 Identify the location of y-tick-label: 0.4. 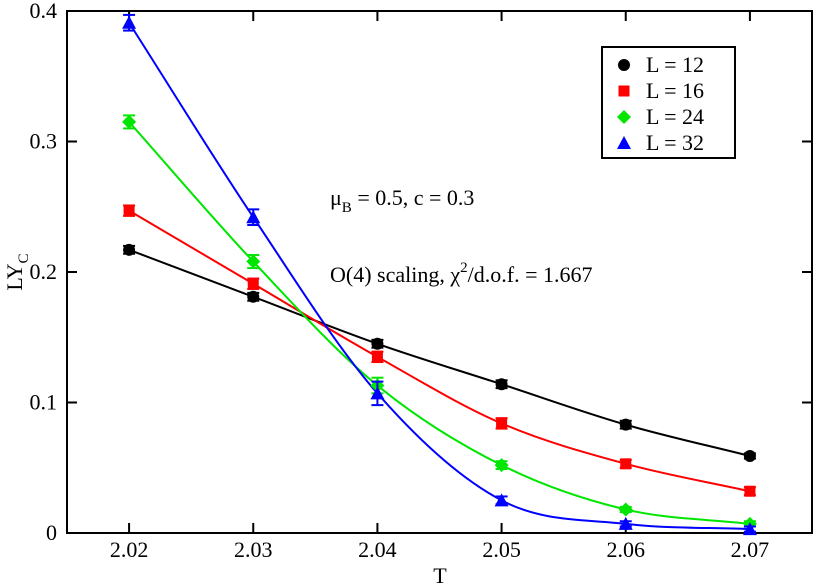
(44, 11).